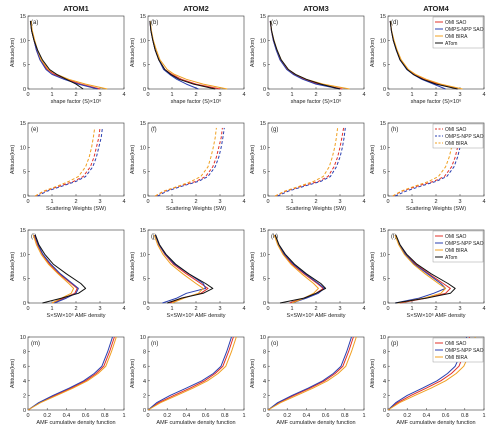 The height and width of the screenshot is (439, 500). What do you see at coordinates (436, 101) in the screenshot?
I see `x-axis-label: shape factor (S)×10⁶` at bounding box center [436, 101].